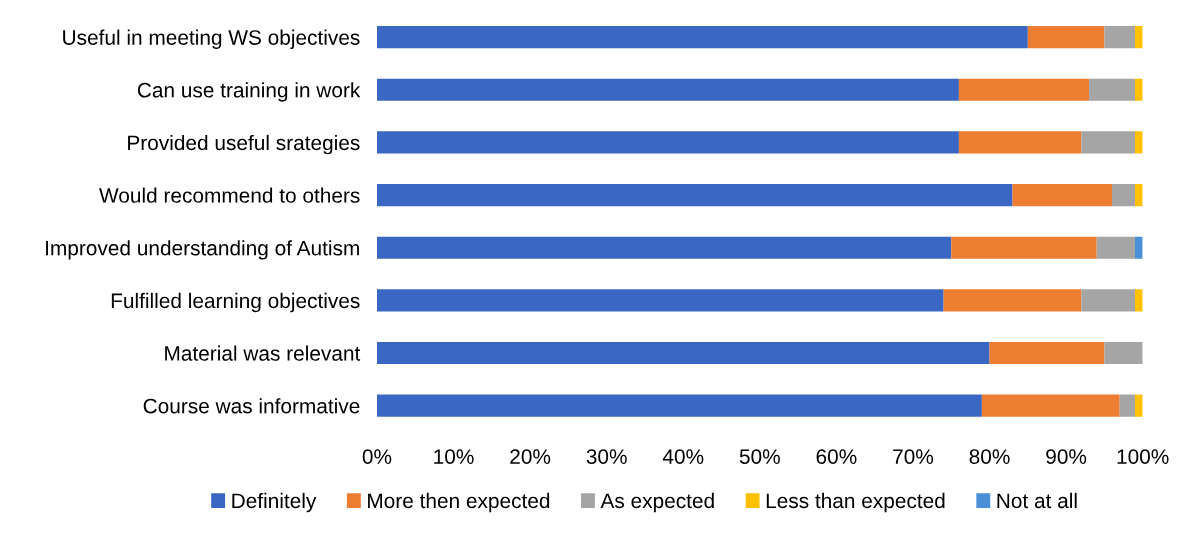  What do you see at coordinates (683, 456) in the screenshot?
I see `x-tick-label: 40%` at bounding box center [683, 456].